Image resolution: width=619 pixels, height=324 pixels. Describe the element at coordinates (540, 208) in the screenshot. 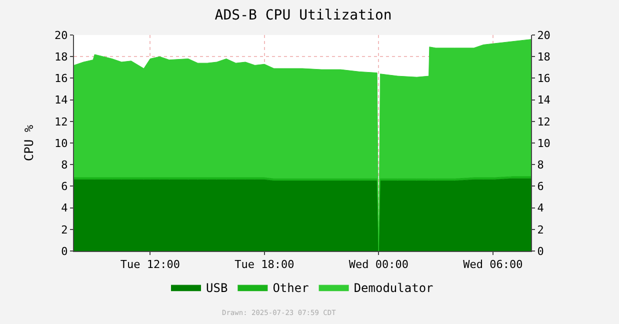

I see `y2-tick-label: 4` at that location.